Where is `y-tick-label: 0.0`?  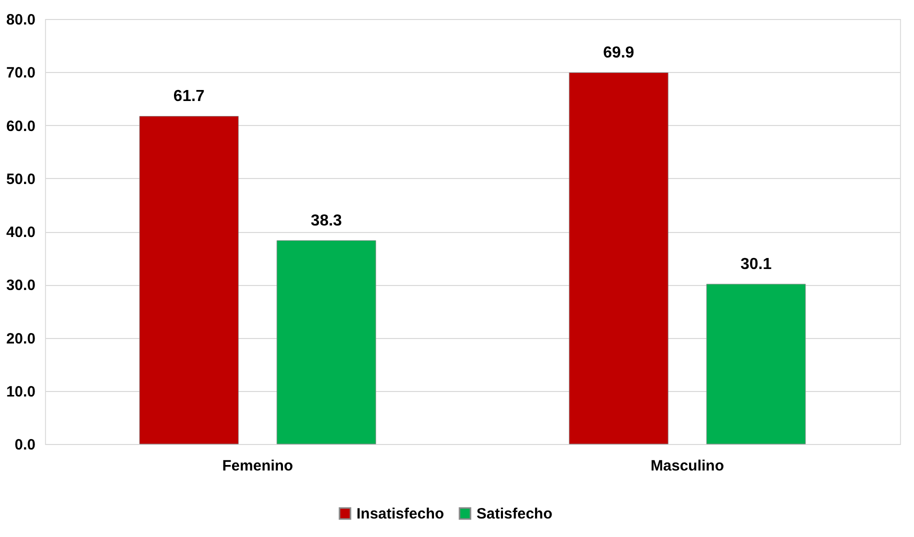
y-tick-label: 0.0 is located at coordinates (25, 445).